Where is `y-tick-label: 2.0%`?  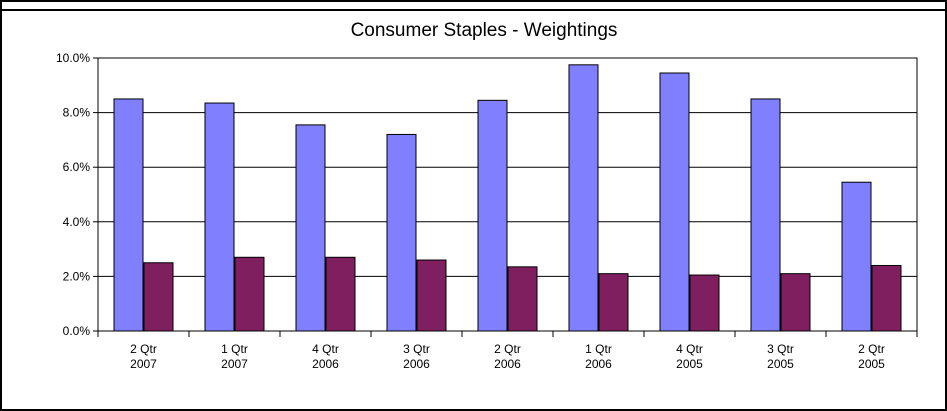 y-tick-label: 2.0% is located at coordinates (77, 276).